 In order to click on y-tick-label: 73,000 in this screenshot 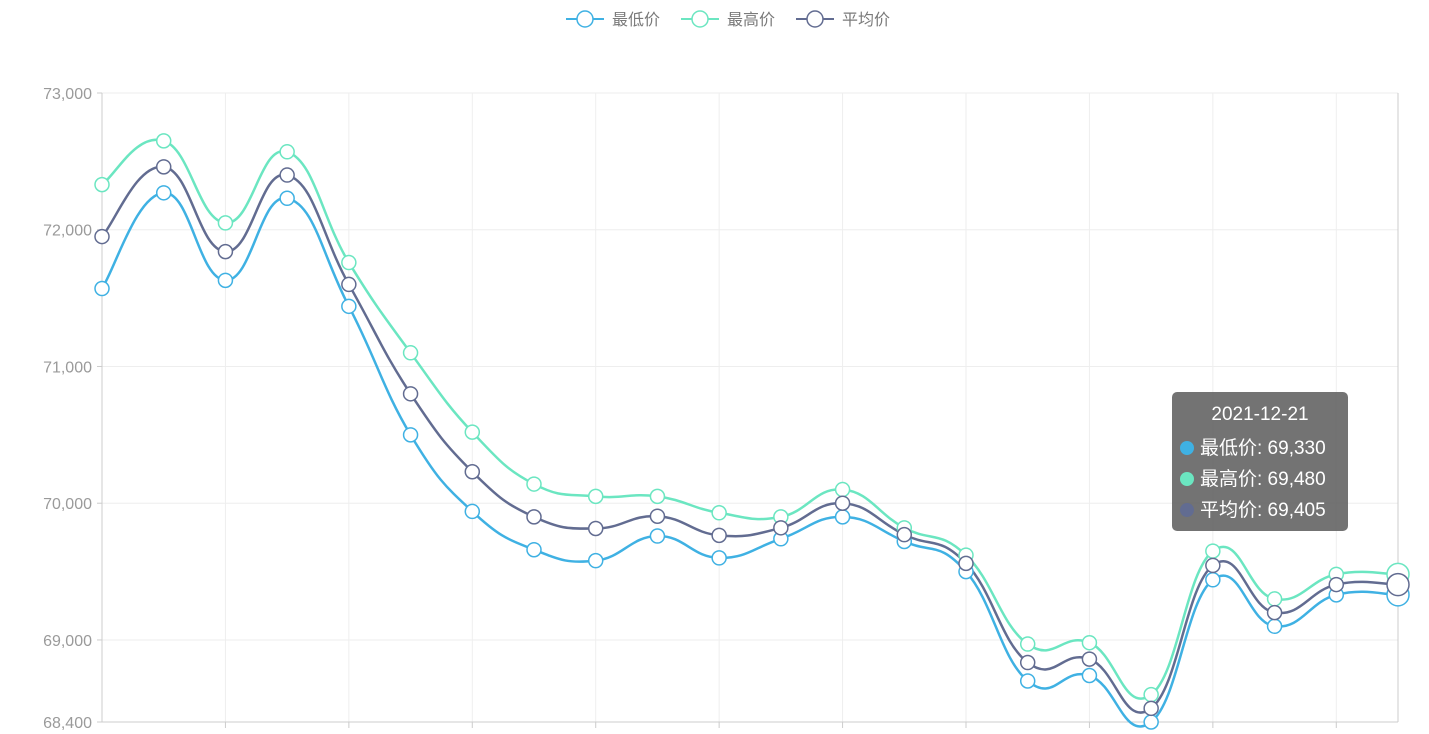, I will do `click(67, 94)`.